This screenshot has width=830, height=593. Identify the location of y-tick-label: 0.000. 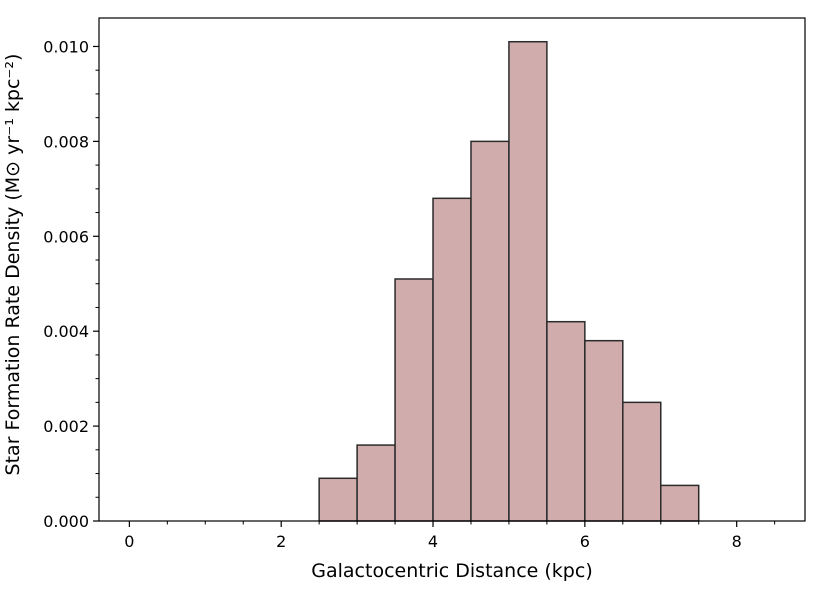
(66, 521).